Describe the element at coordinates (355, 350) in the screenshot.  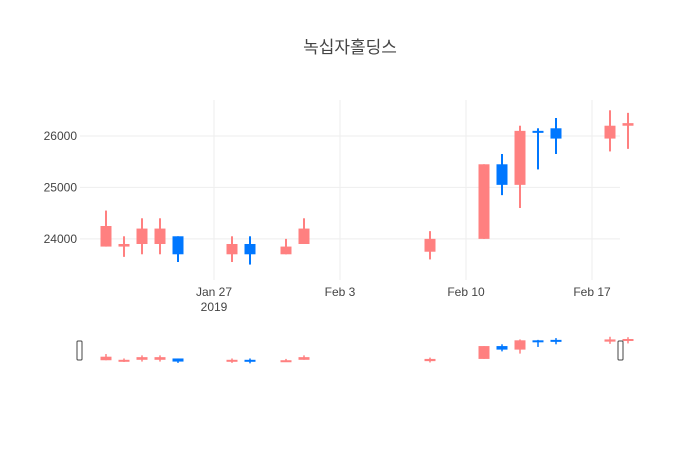
I see `range-slider` at that location.